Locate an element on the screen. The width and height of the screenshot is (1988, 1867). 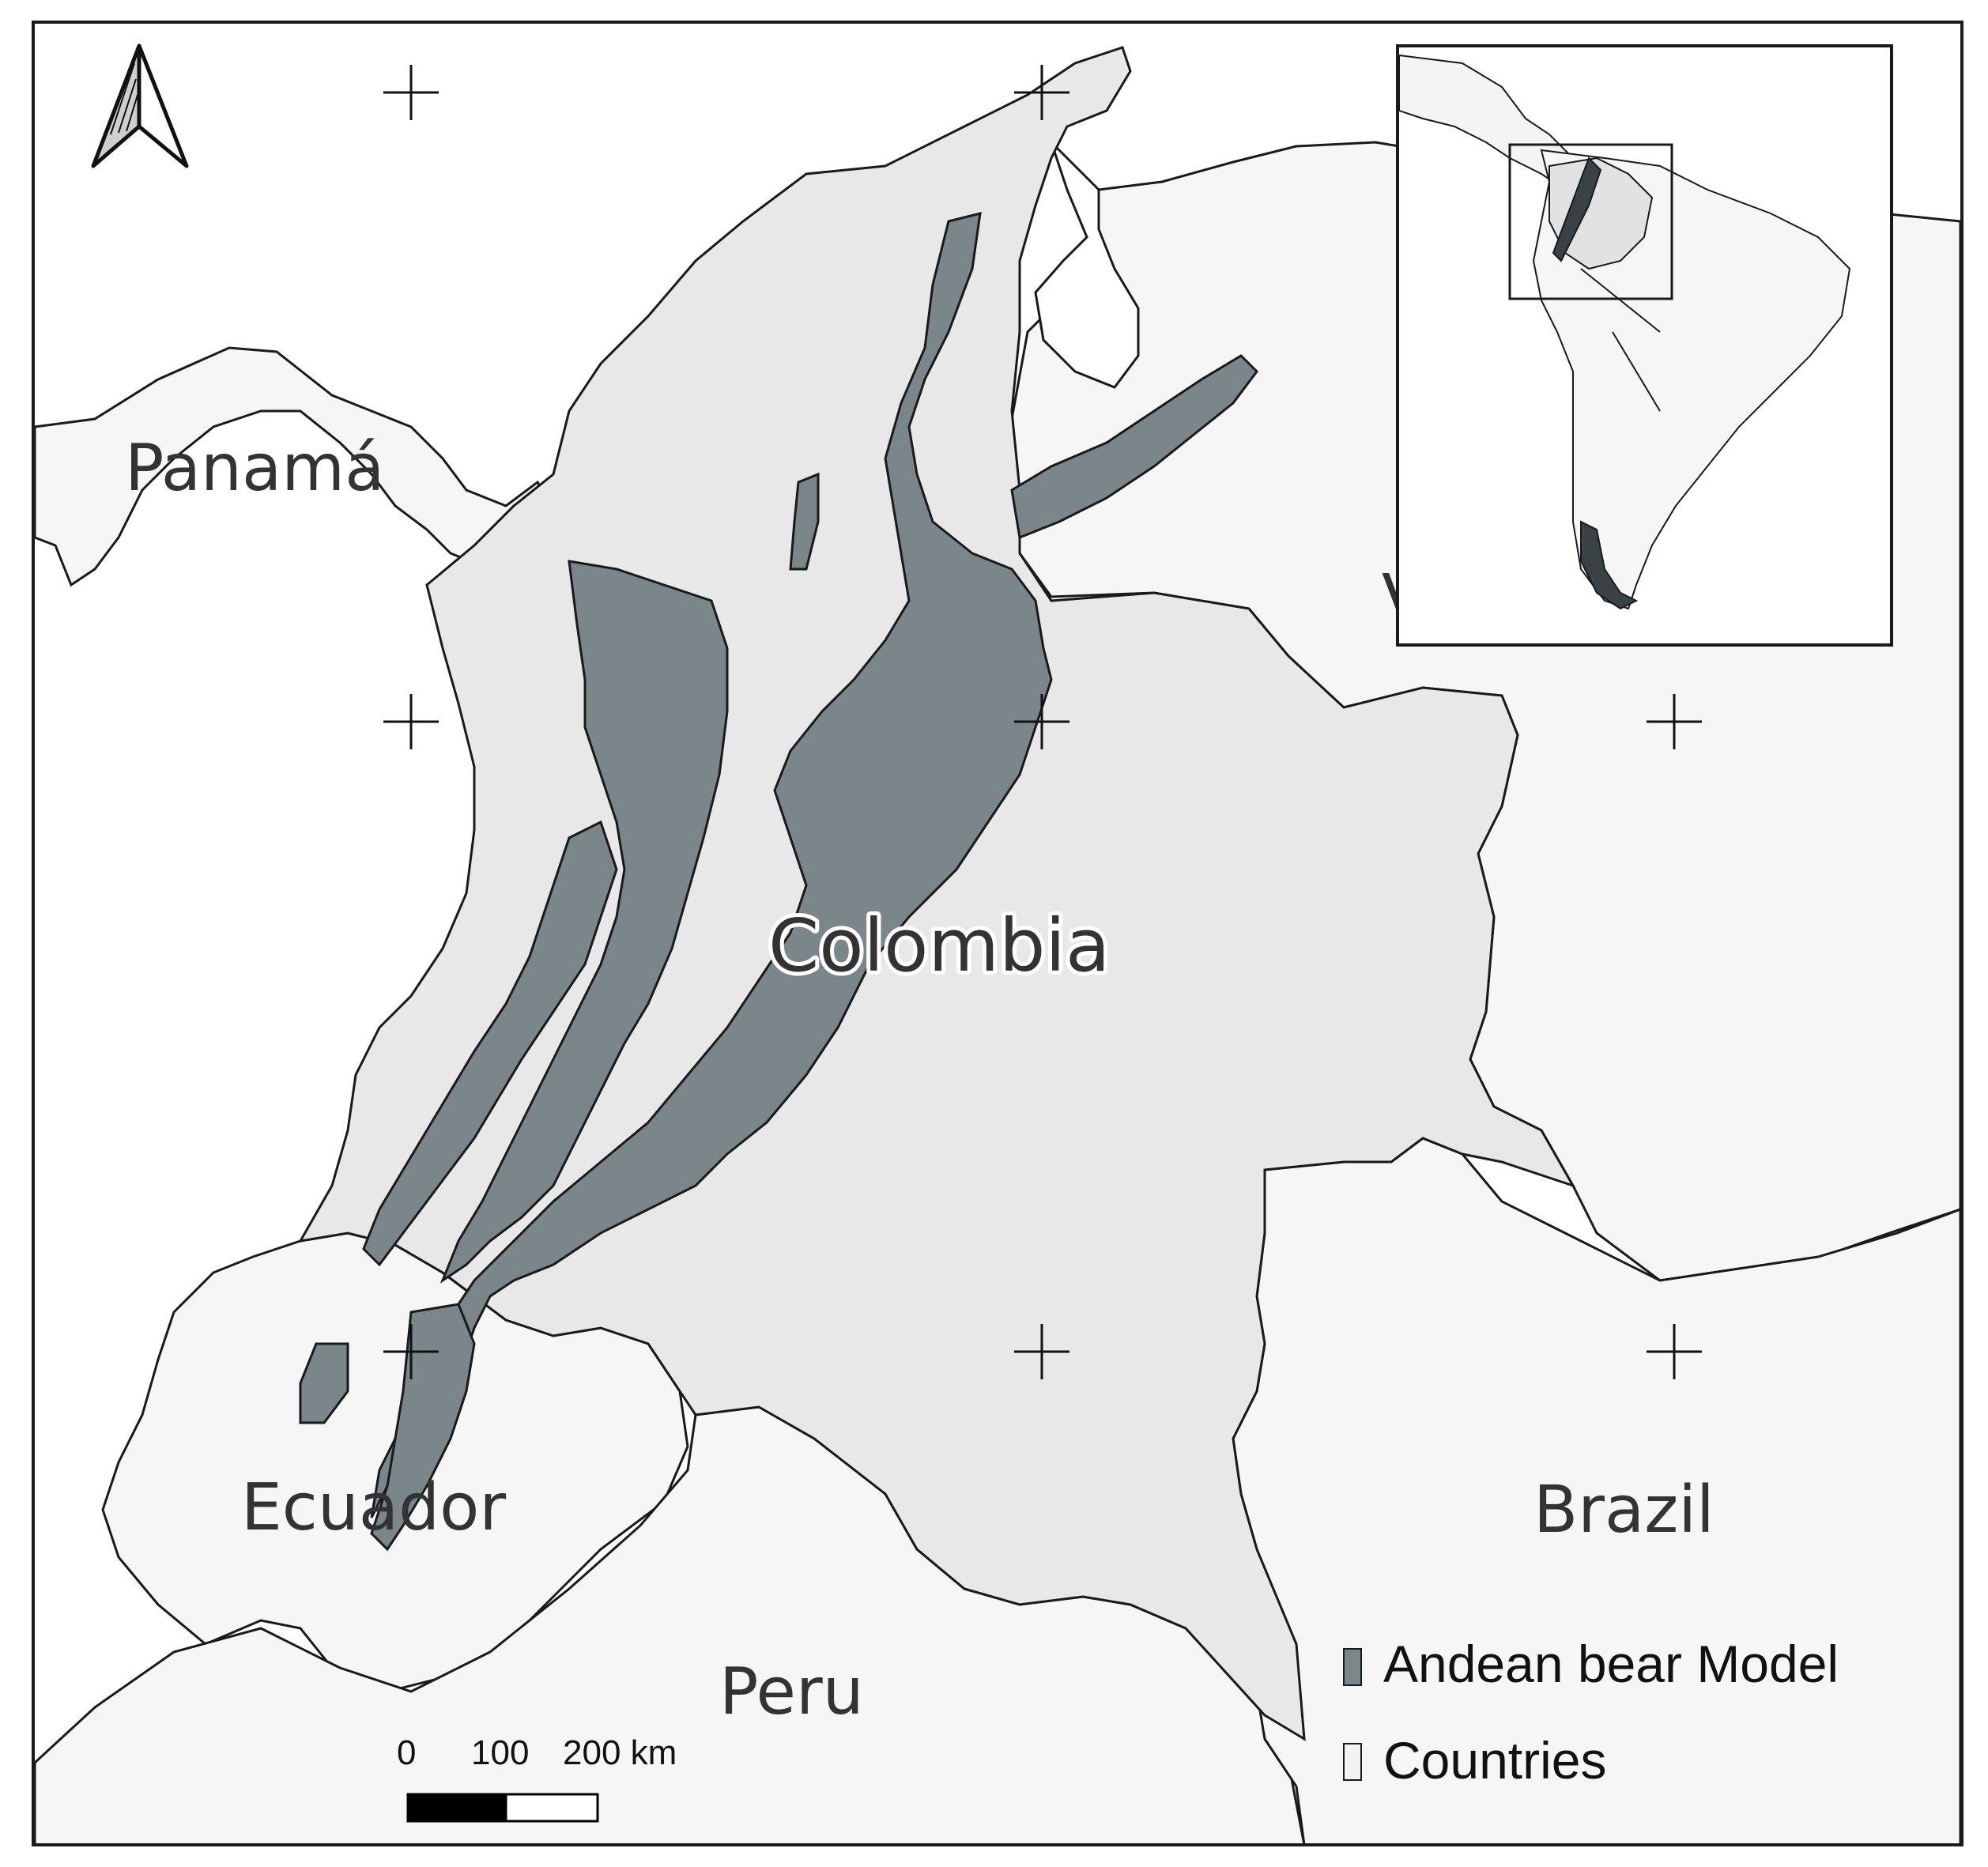
lake-maracaibo is located at coordinates (1087, 265).